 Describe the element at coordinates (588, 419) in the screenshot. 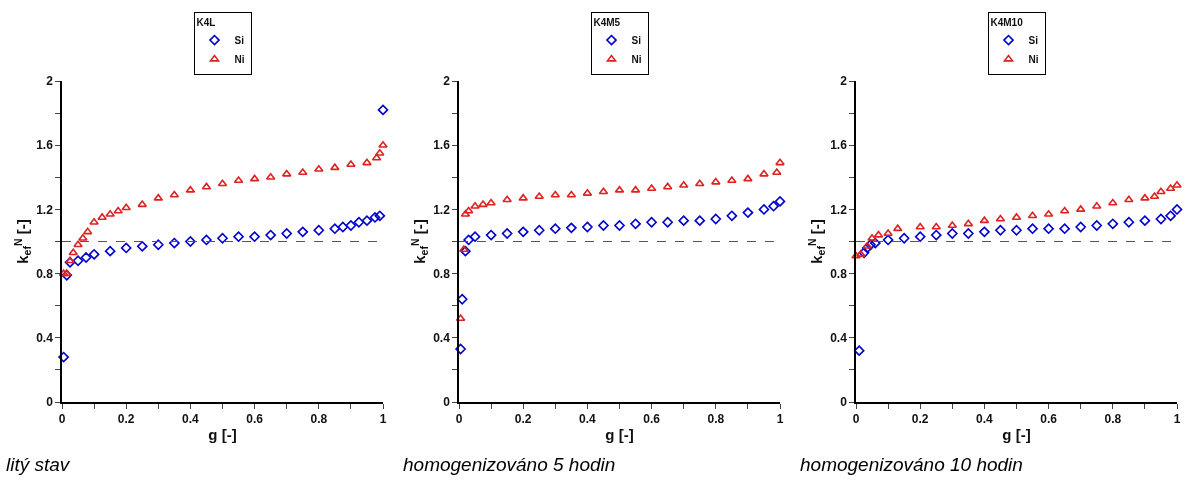

I see `x-tick-label: 0.4` at that location.